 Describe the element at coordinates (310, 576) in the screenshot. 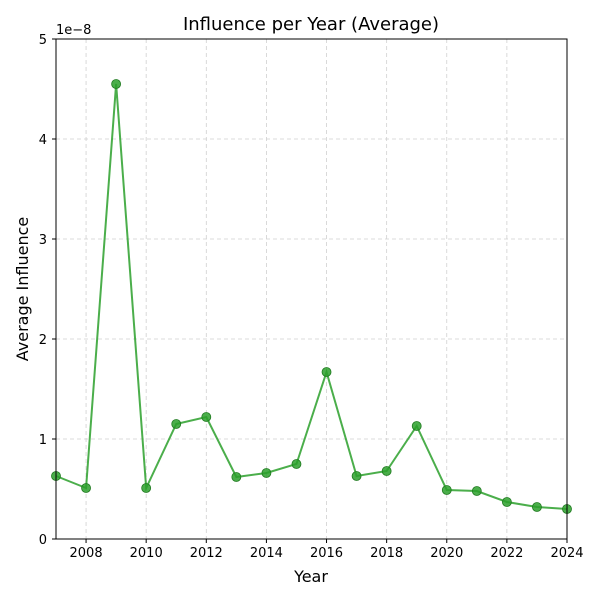

I see `x-axis-label: Year` at that location.